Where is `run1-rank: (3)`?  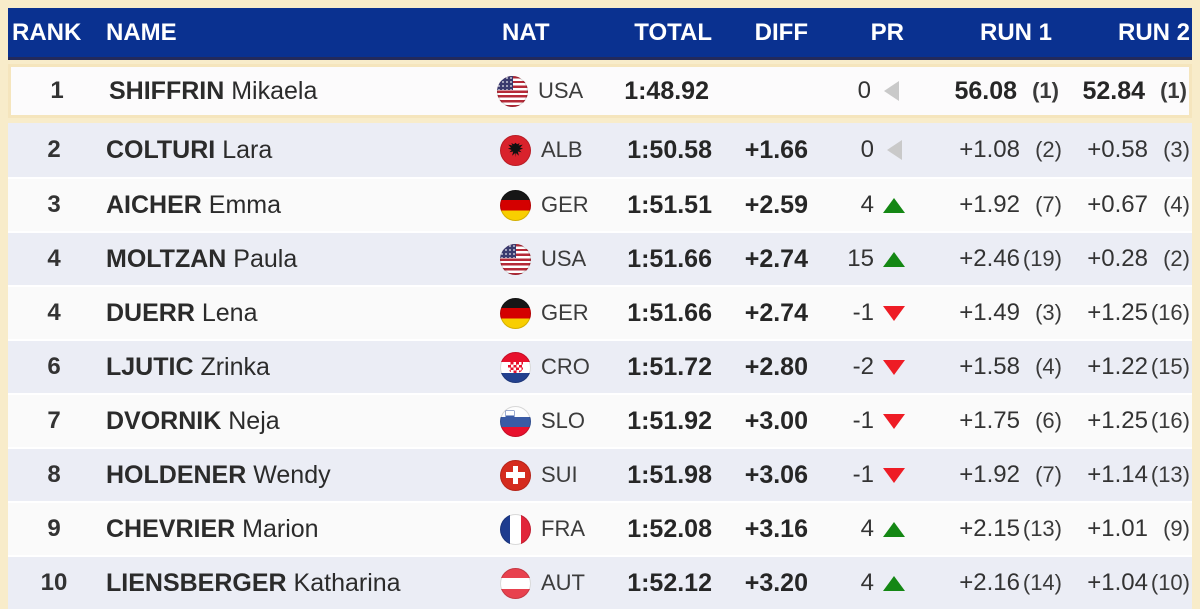 run1-rank: (3) is located at coordinates (1048, 312).